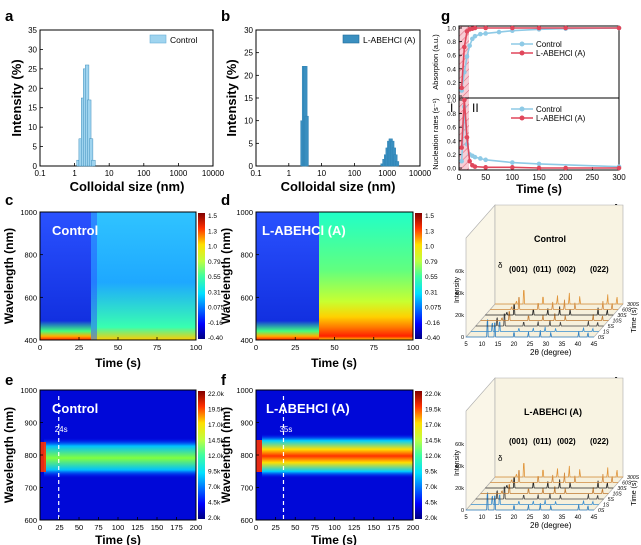 This screenshot has height=545, width=641. I want to click on colorbar-tick-f: 19.5k, so click(433, 410).